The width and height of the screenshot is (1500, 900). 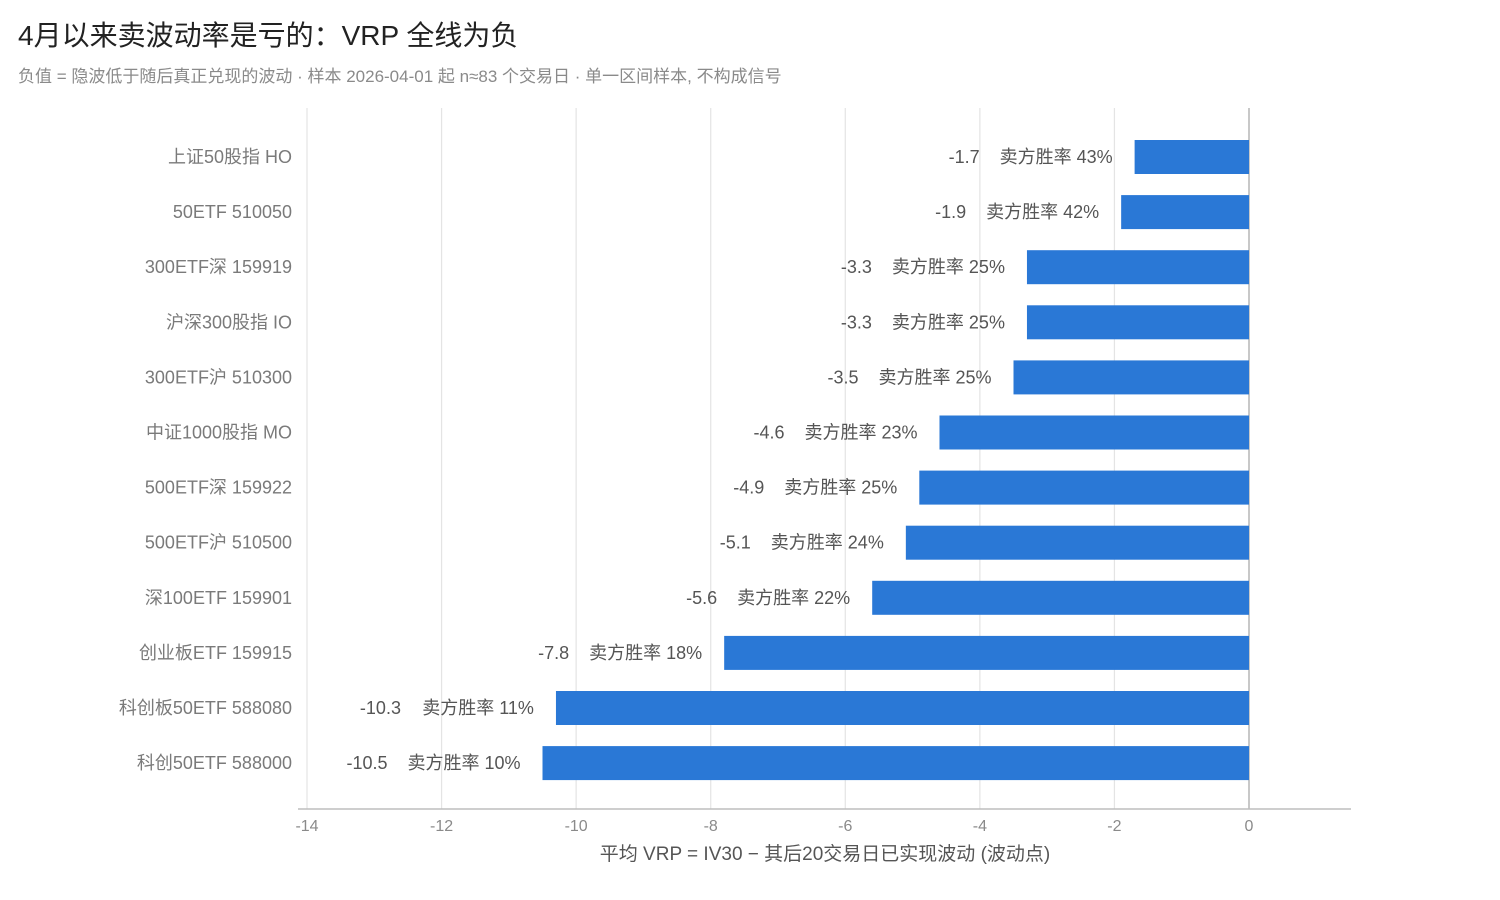 I want to click on chart-title: 4月以来卖波动率是亏的：VRP 全线为负, so click(x=268, y=35).